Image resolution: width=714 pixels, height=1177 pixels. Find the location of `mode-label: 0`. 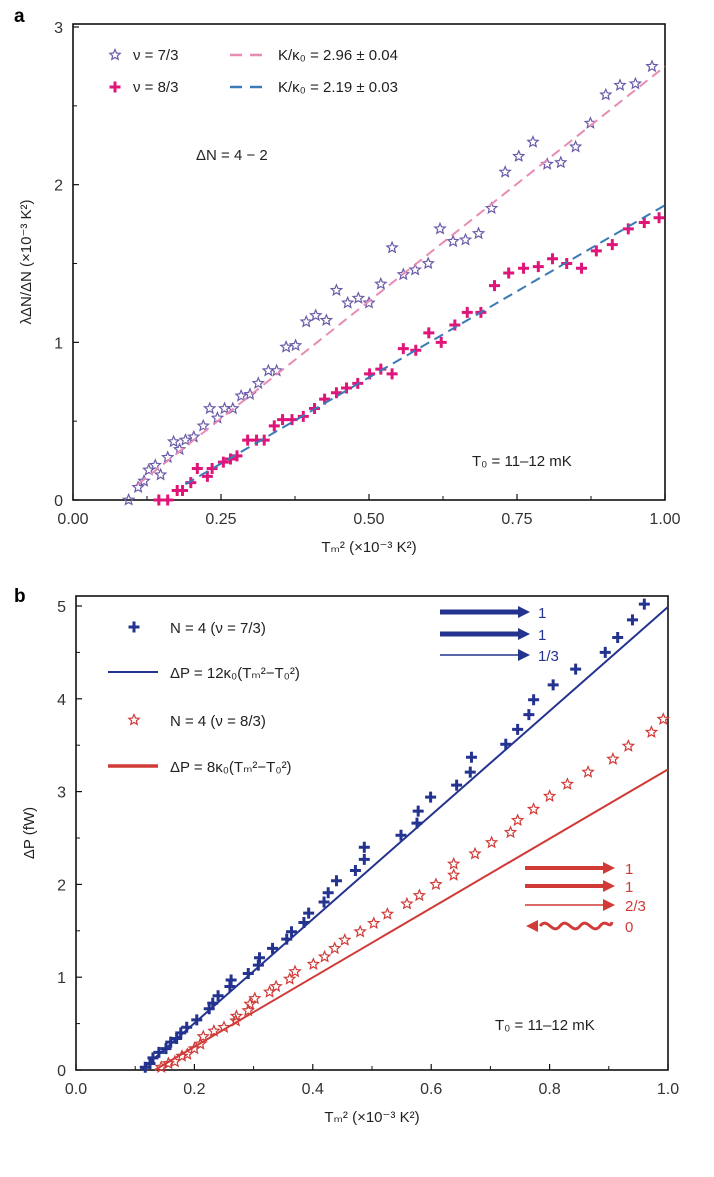

mode-label: 0 is located at coordinates (629, 927).